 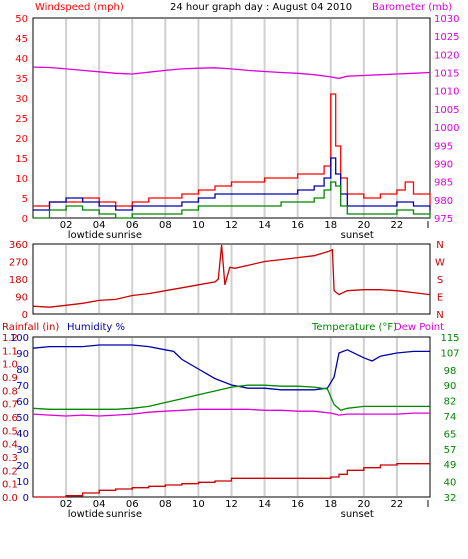 I want to click on x-tick-label: 02, so click(x=66, y=225).